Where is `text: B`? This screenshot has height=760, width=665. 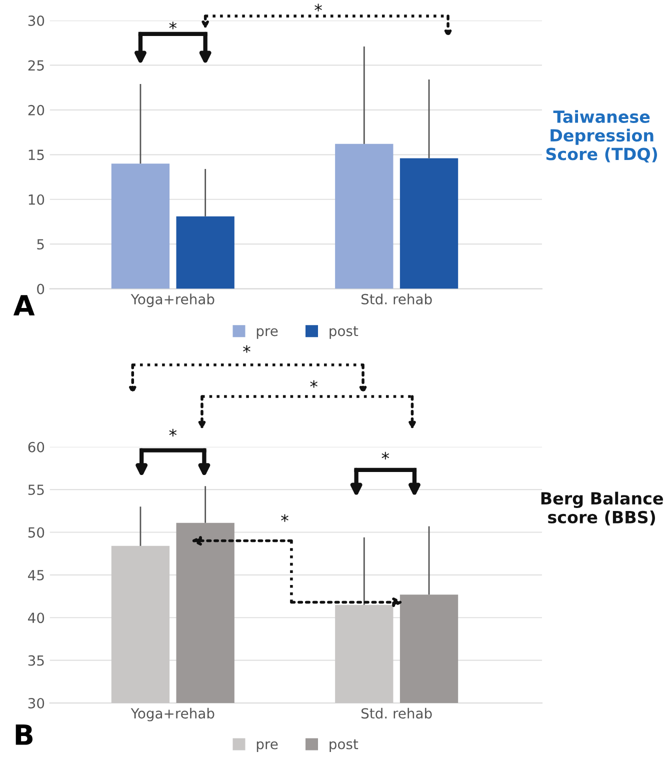
text: B is located at coordinates (24, 734).